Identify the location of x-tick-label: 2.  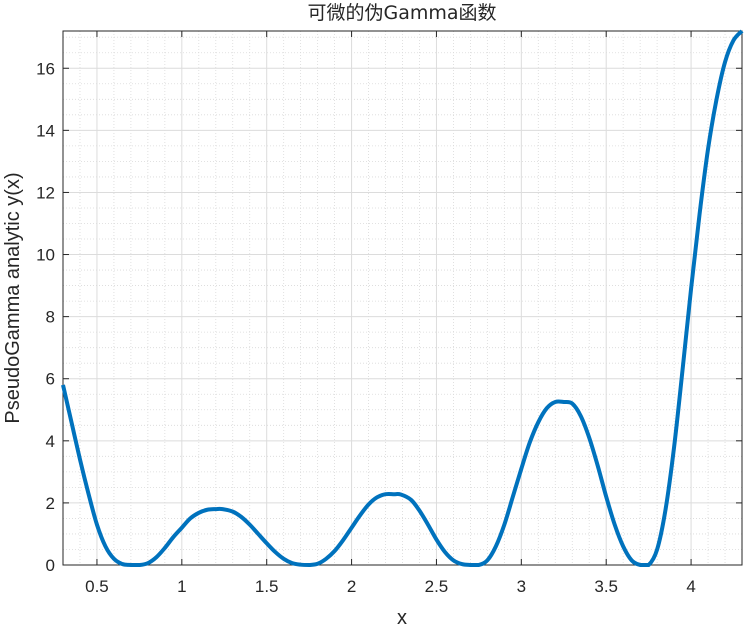
(351, 586).